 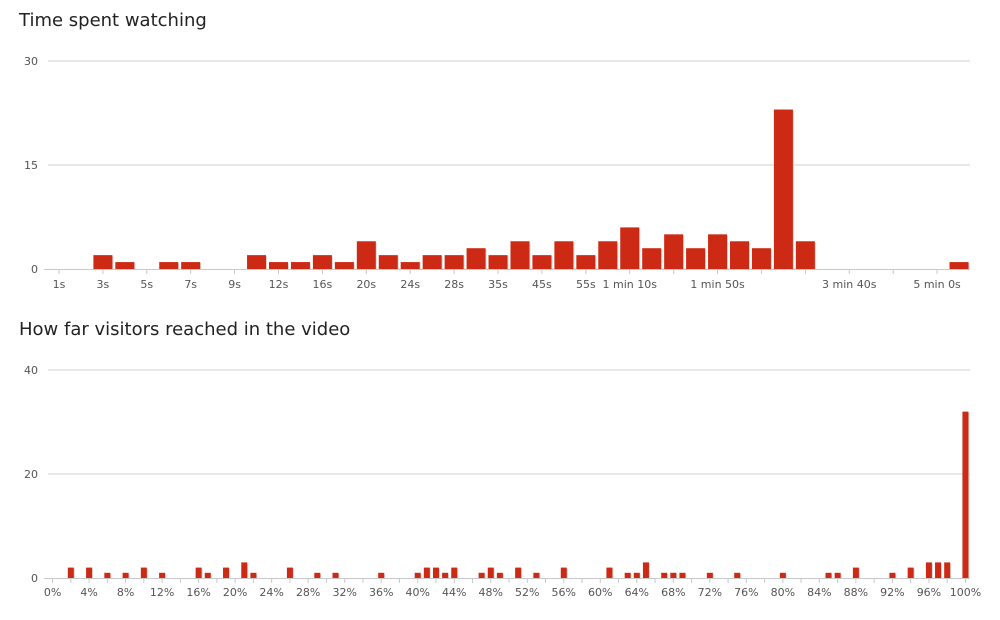 What do you see at coordinates (31, 165) in the screenshot?
I see `y-tick-label: 15` at bounding box center [31, 165].